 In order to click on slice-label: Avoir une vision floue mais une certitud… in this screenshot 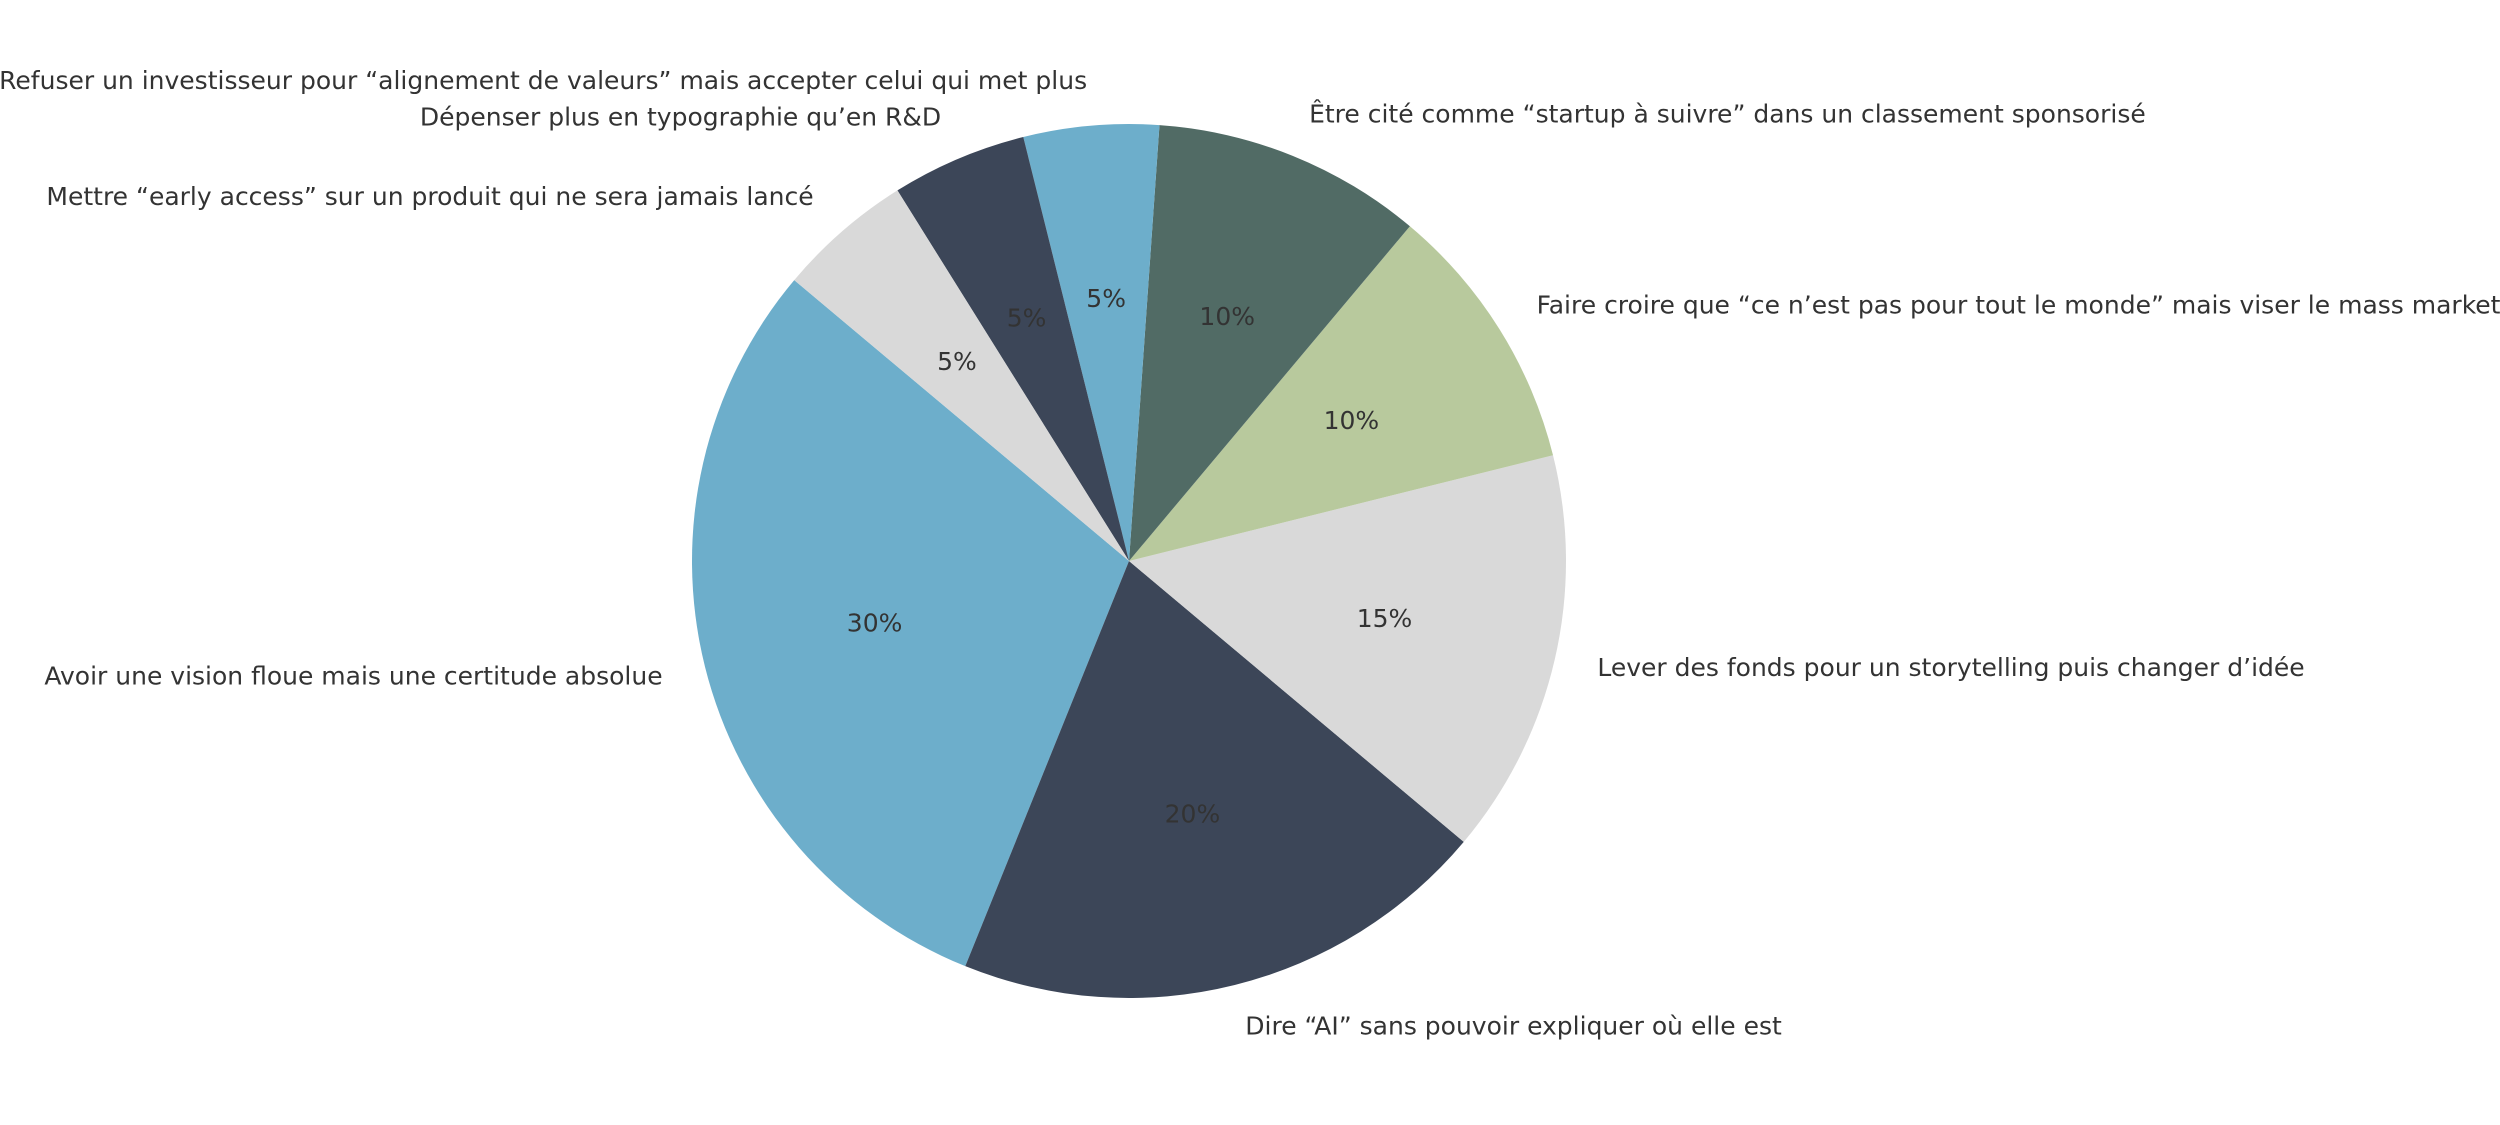, I will do `click(353, 675)`.